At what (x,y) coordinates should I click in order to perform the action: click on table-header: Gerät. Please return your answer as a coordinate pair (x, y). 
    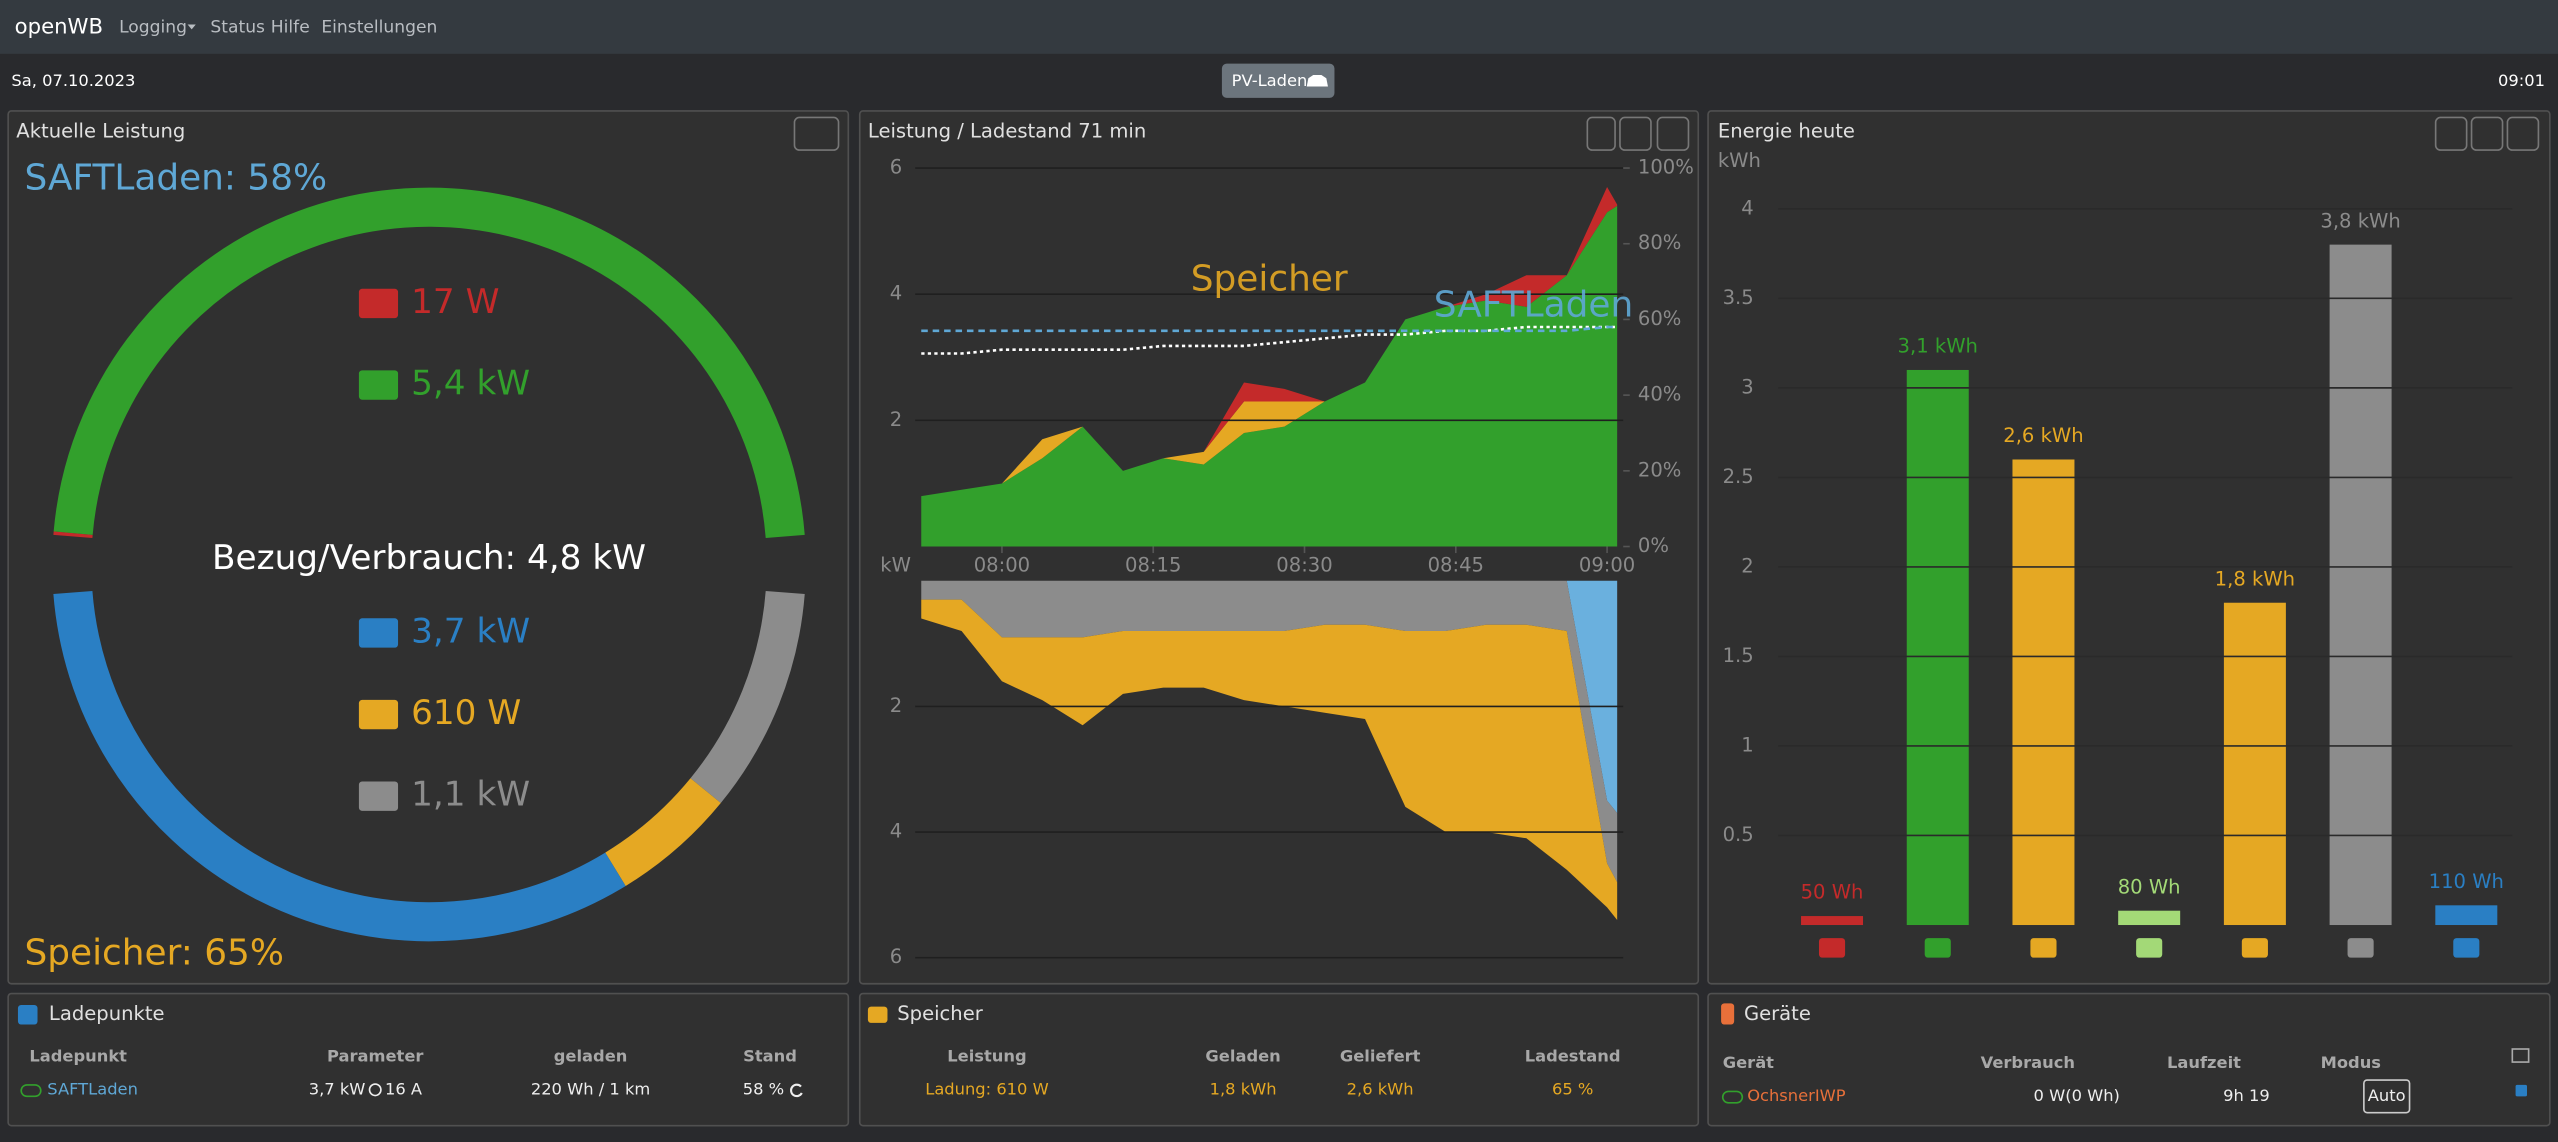
    Looking at the image, I should click on (1748, 1062).